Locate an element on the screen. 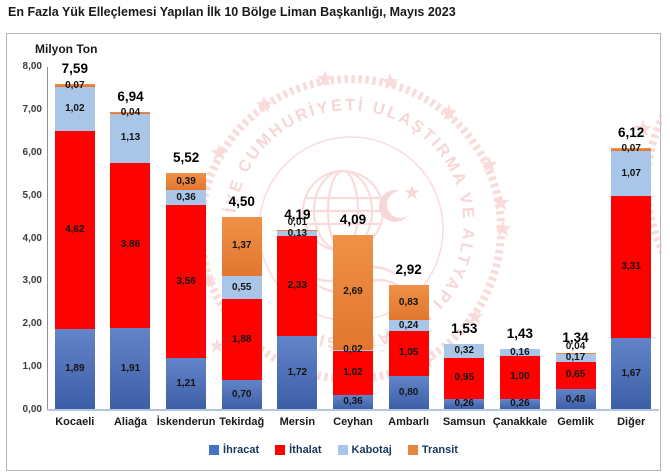  y-axis-tick-label: 7,00 is located at coordinates (32, 109).